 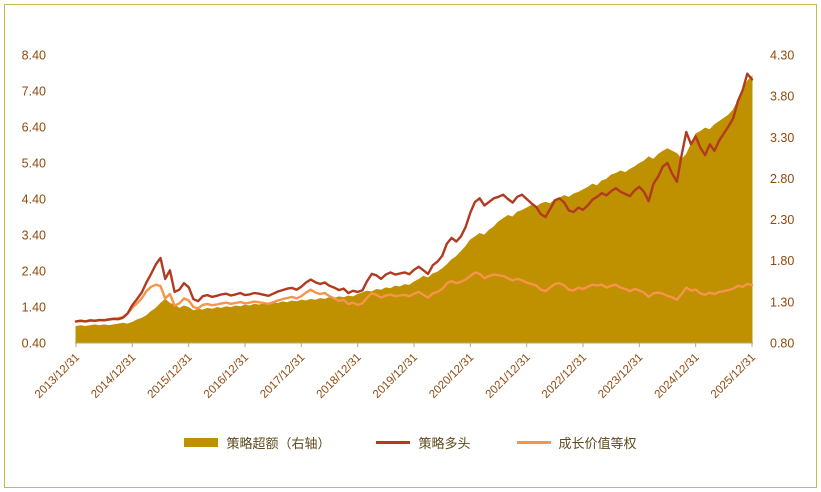 I want to click on legend-item-strategy-excess: 策略超额（右轴）, so click(x=257, y=442).